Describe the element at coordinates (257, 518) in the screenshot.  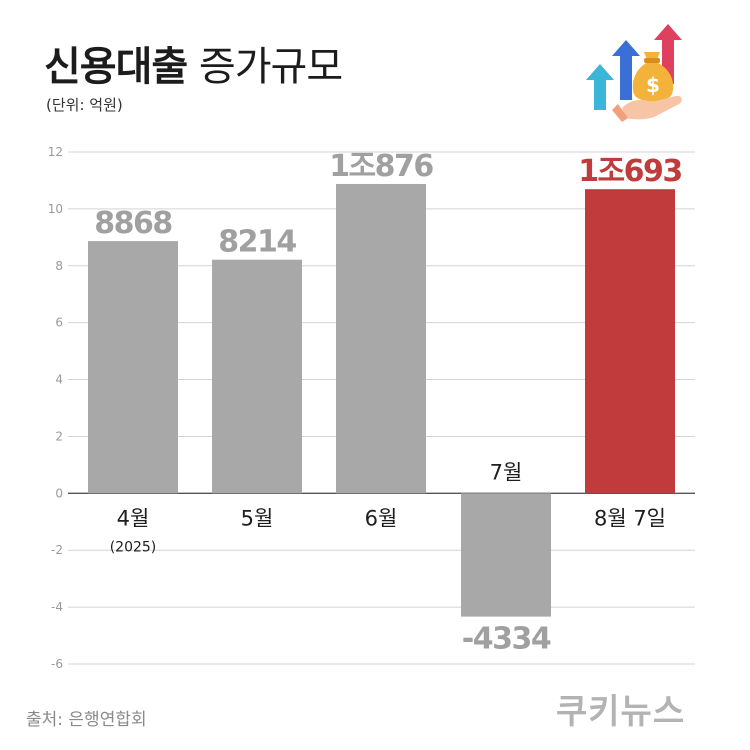
I see `x-tick-label: 5월` at that location.